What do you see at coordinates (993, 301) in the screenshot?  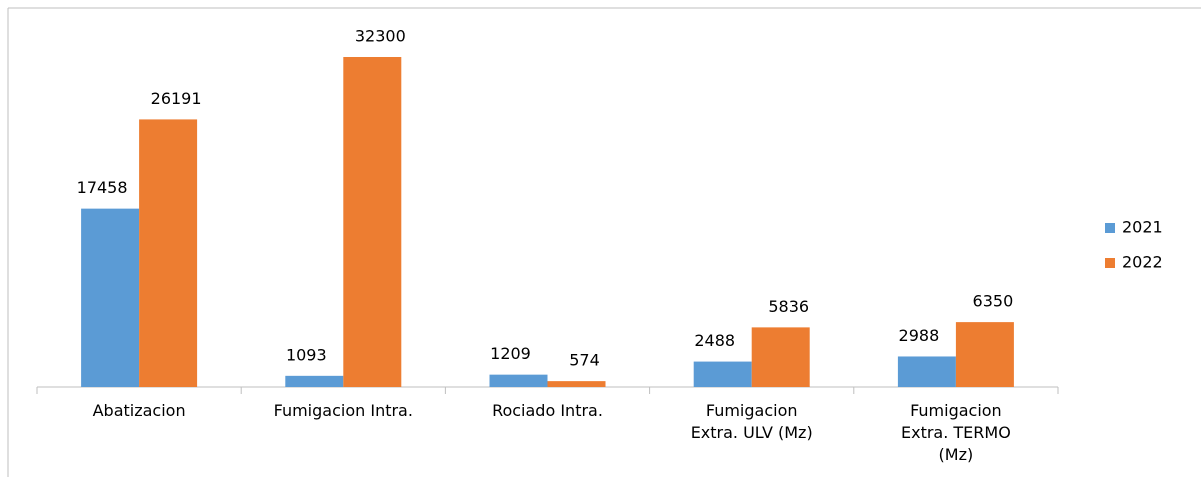 I see `data-label: 6350` at bounding box center [993, 301].